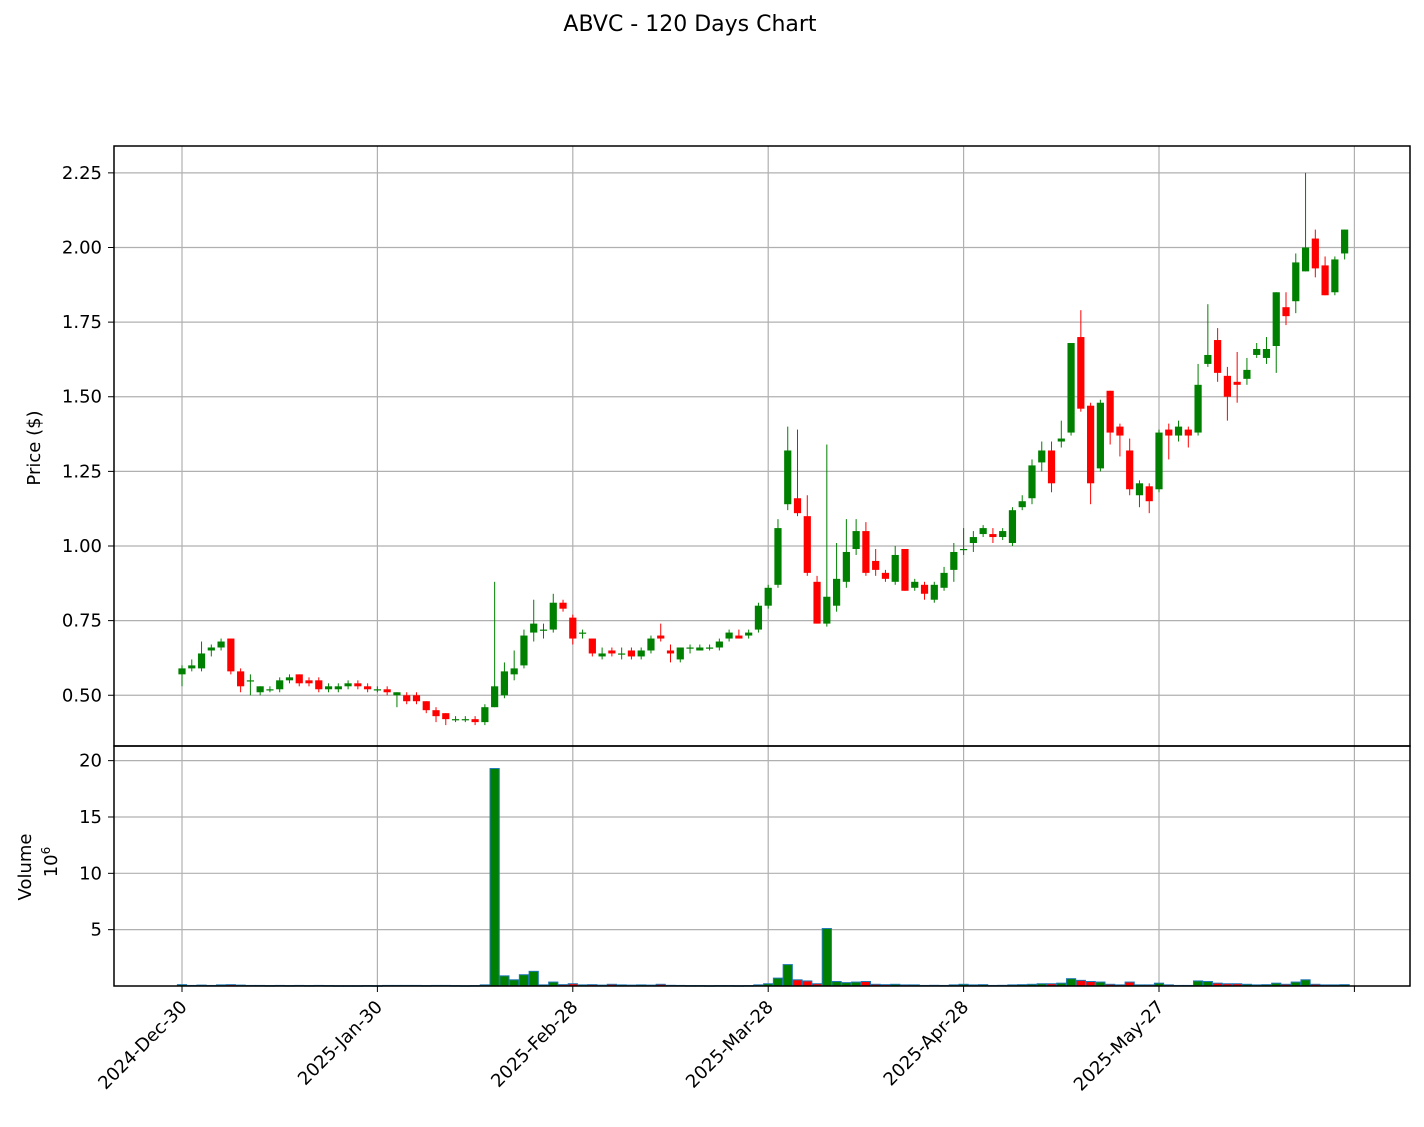 The image size is (1424, 1127). Describe the element at coordinates (690, 24) in the screenshot. I see `chart-title: ABVC - 120 Days Chart` at that location.